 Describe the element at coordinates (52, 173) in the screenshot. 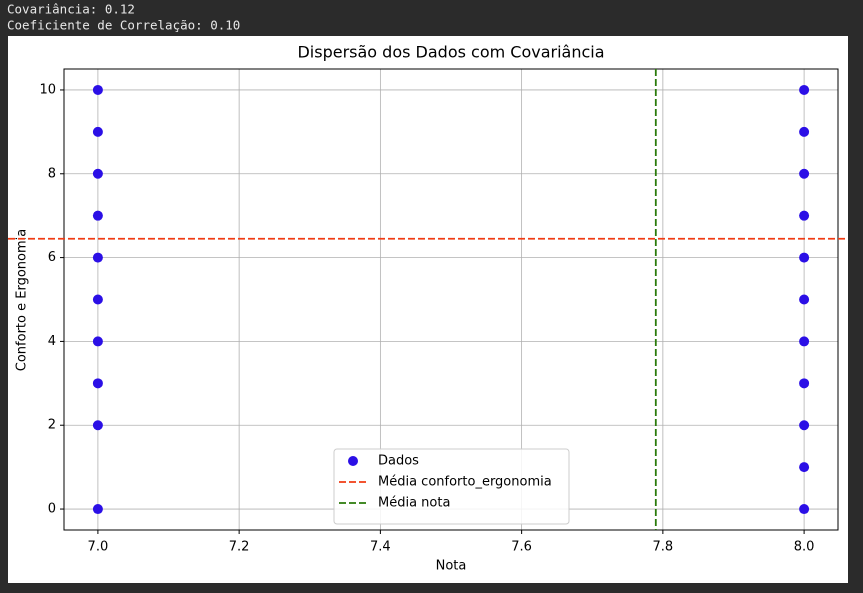

I see `y-tick-label: 8` at that location.